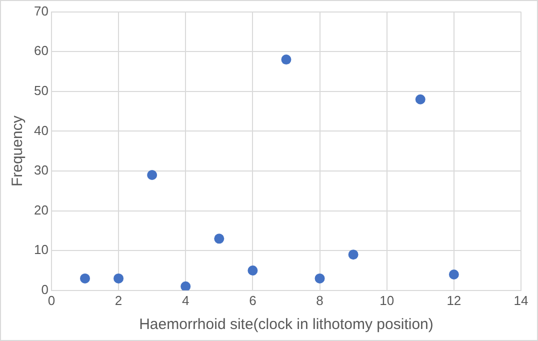  What do you see at coordinates (186, 300) in the screenshot?
I see `x-tick-label: 4` at bounding box center [186, 300].